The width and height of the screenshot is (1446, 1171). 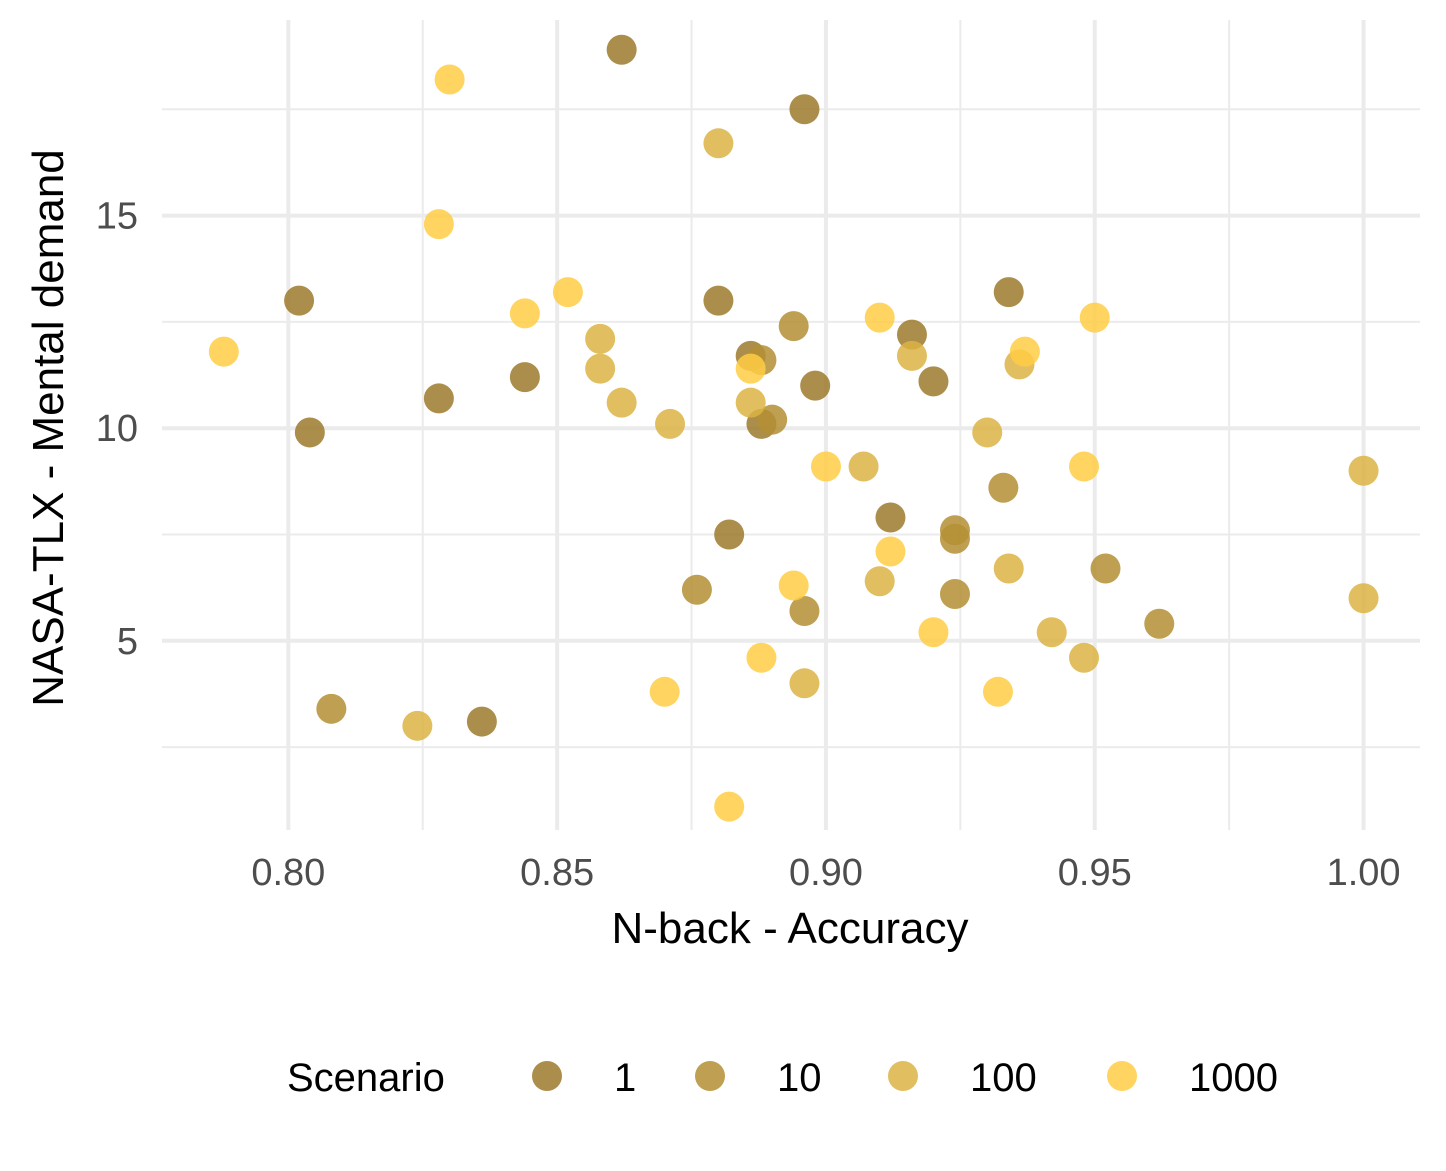 I want to click on legend: Scenario 1 10 100 1000, so click(x=782, y=1078).